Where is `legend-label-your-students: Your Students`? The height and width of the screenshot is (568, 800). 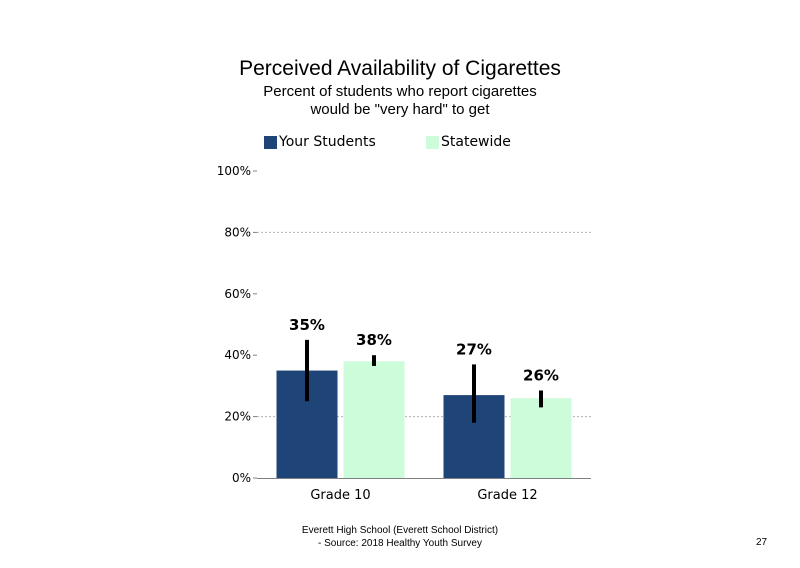
legend-label-your-students: Your Students is located at coordinates (327, 142).